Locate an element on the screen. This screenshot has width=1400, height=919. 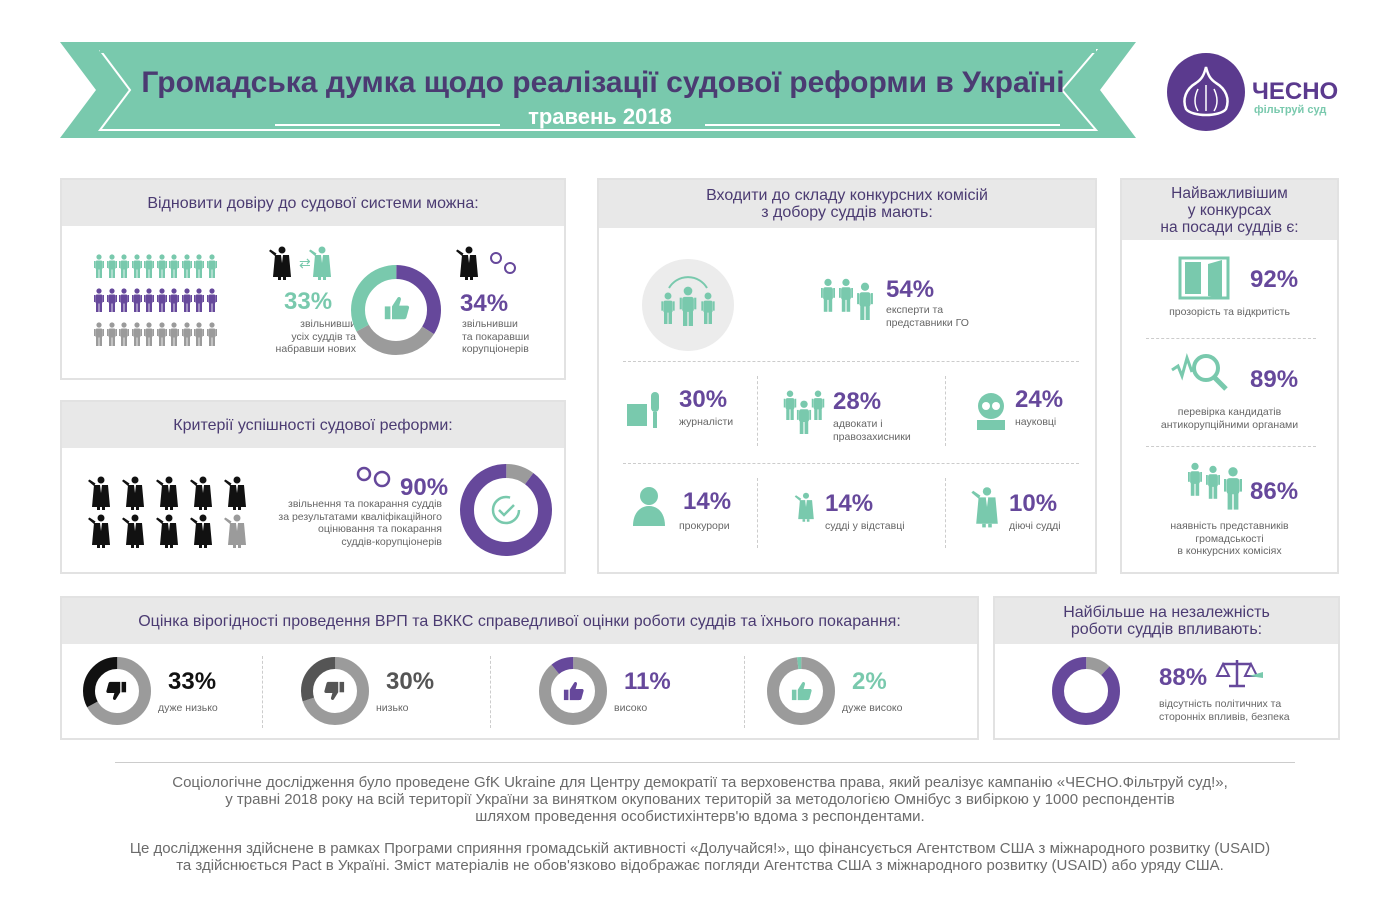
trust-right-value: 34% is located at coordinates (484, 303).